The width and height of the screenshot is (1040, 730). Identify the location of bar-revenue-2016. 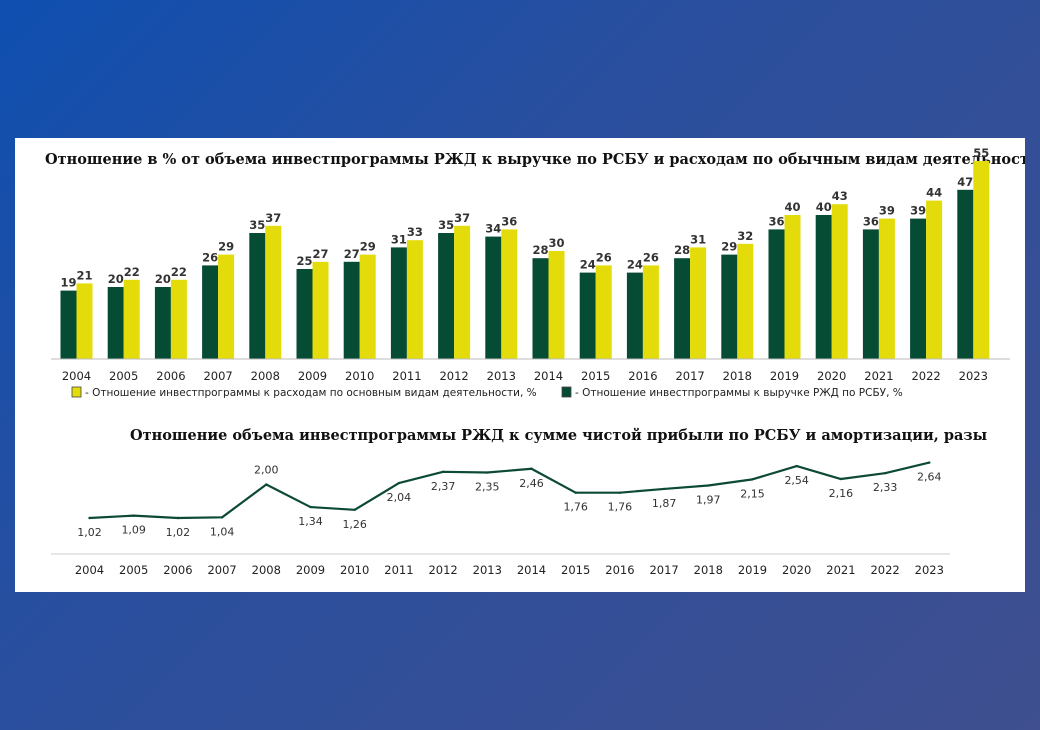
(634, 315).